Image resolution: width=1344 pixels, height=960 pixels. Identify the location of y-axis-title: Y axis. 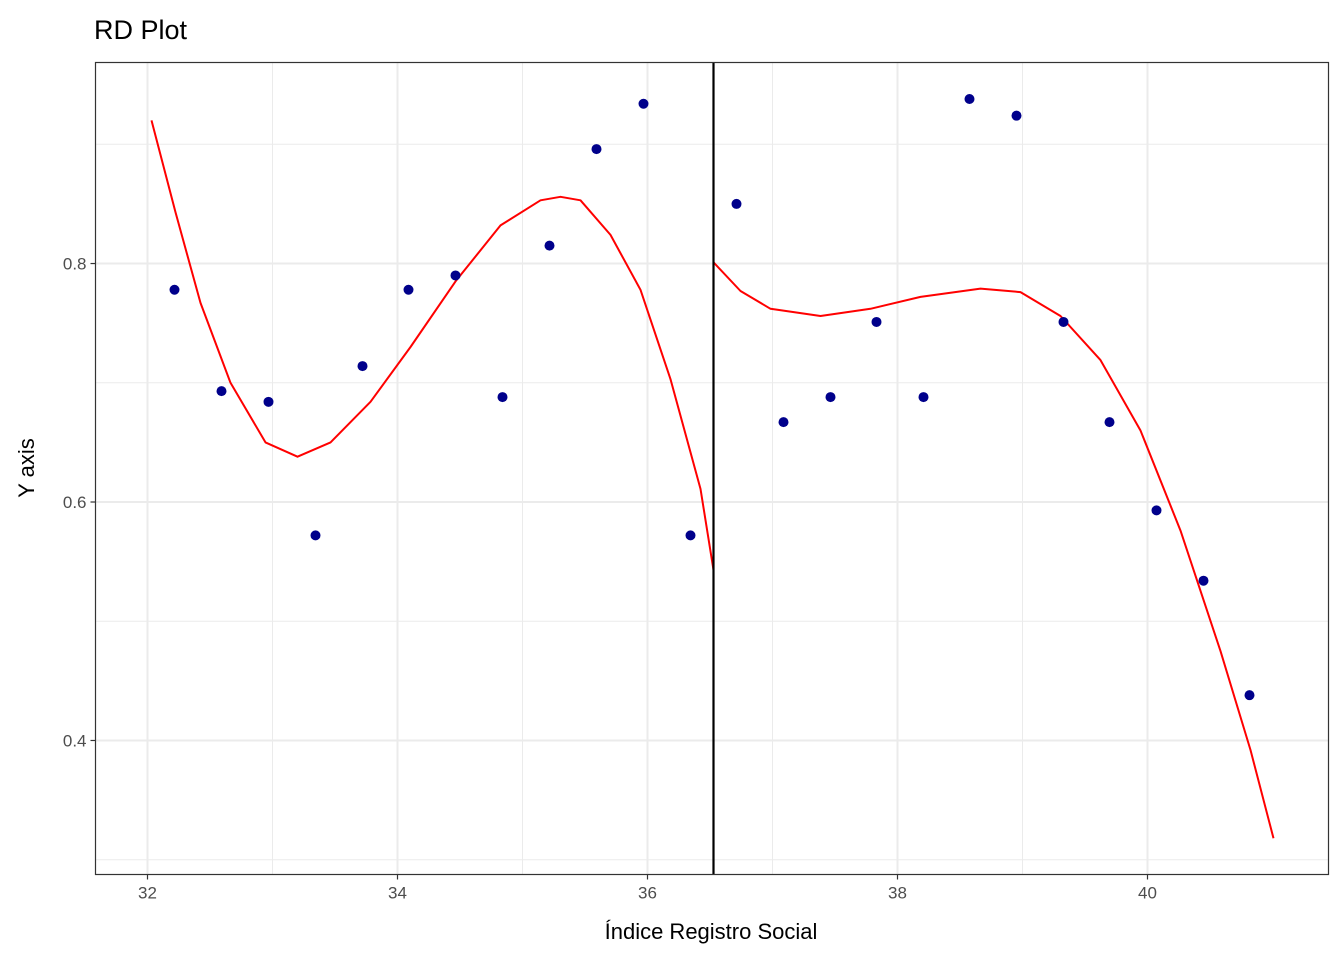
(26, 468).